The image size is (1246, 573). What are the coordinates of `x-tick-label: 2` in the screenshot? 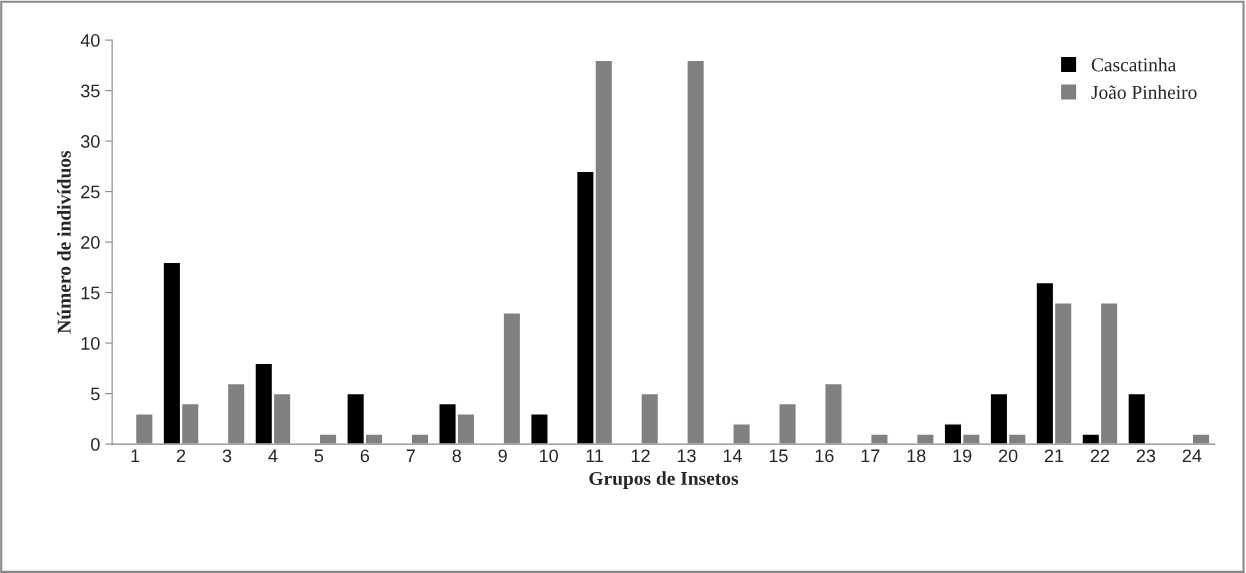 It's located at (181, 456).